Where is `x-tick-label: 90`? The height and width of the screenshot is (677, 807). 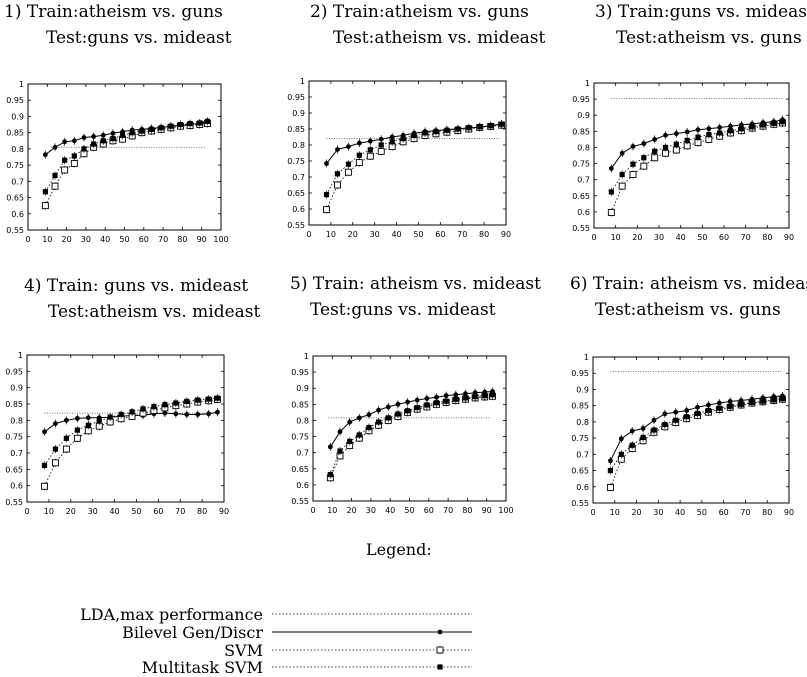 x-tick-label: 90 is located at coordinates (224, 511).